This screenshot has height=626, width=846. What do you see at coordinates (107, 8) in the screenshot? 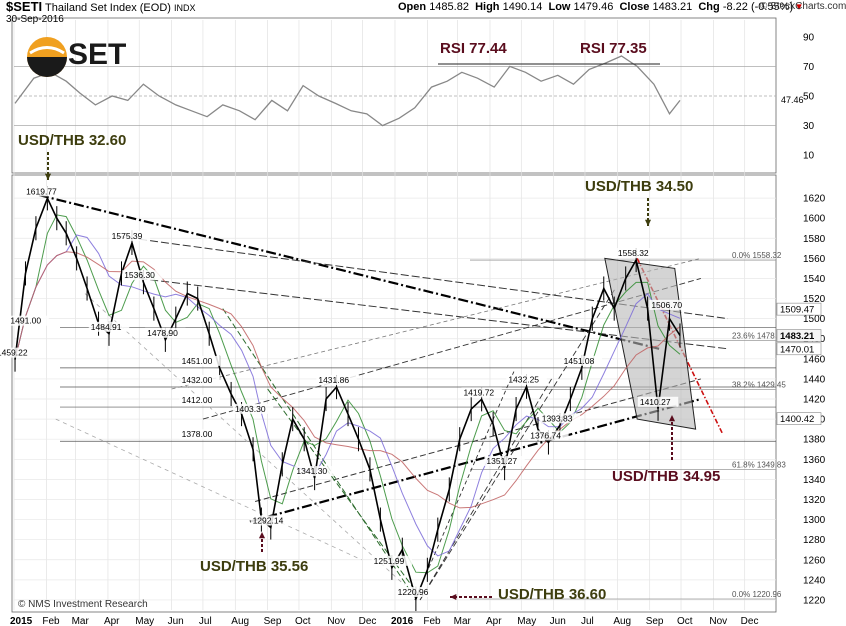
I see `index-name: Thailand Set Index (EOD)` at bounding box center [107, 8].